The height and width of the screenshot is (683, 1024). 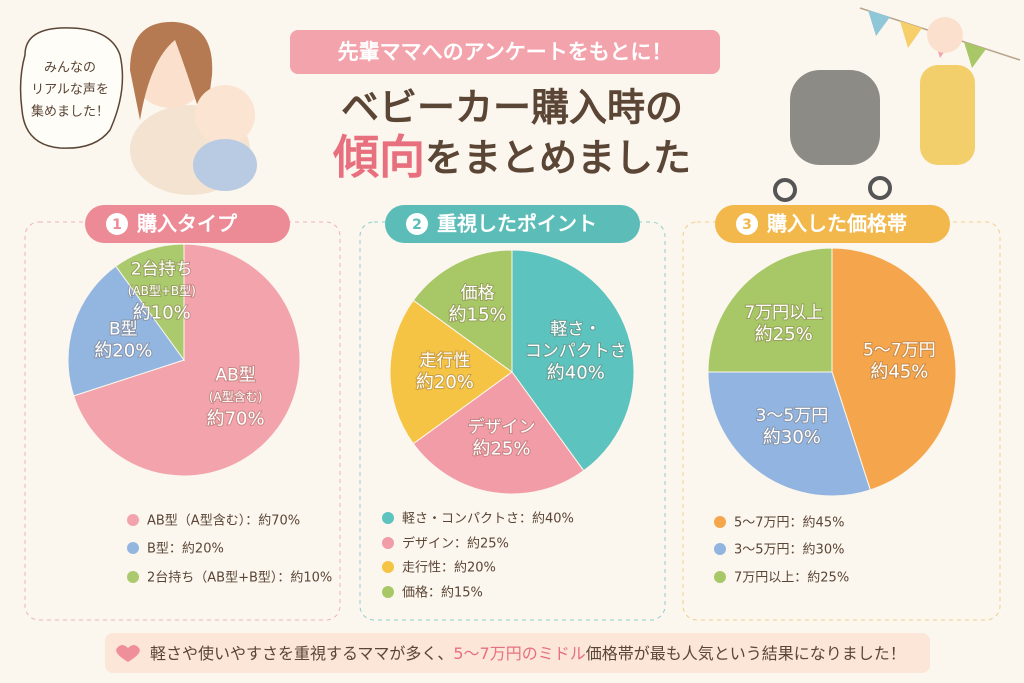 What do you see at coordinates (789, 550) in the screenshot?
I see `legend-label: 3〜5万円：約30%` at bounding box center [789, 550].